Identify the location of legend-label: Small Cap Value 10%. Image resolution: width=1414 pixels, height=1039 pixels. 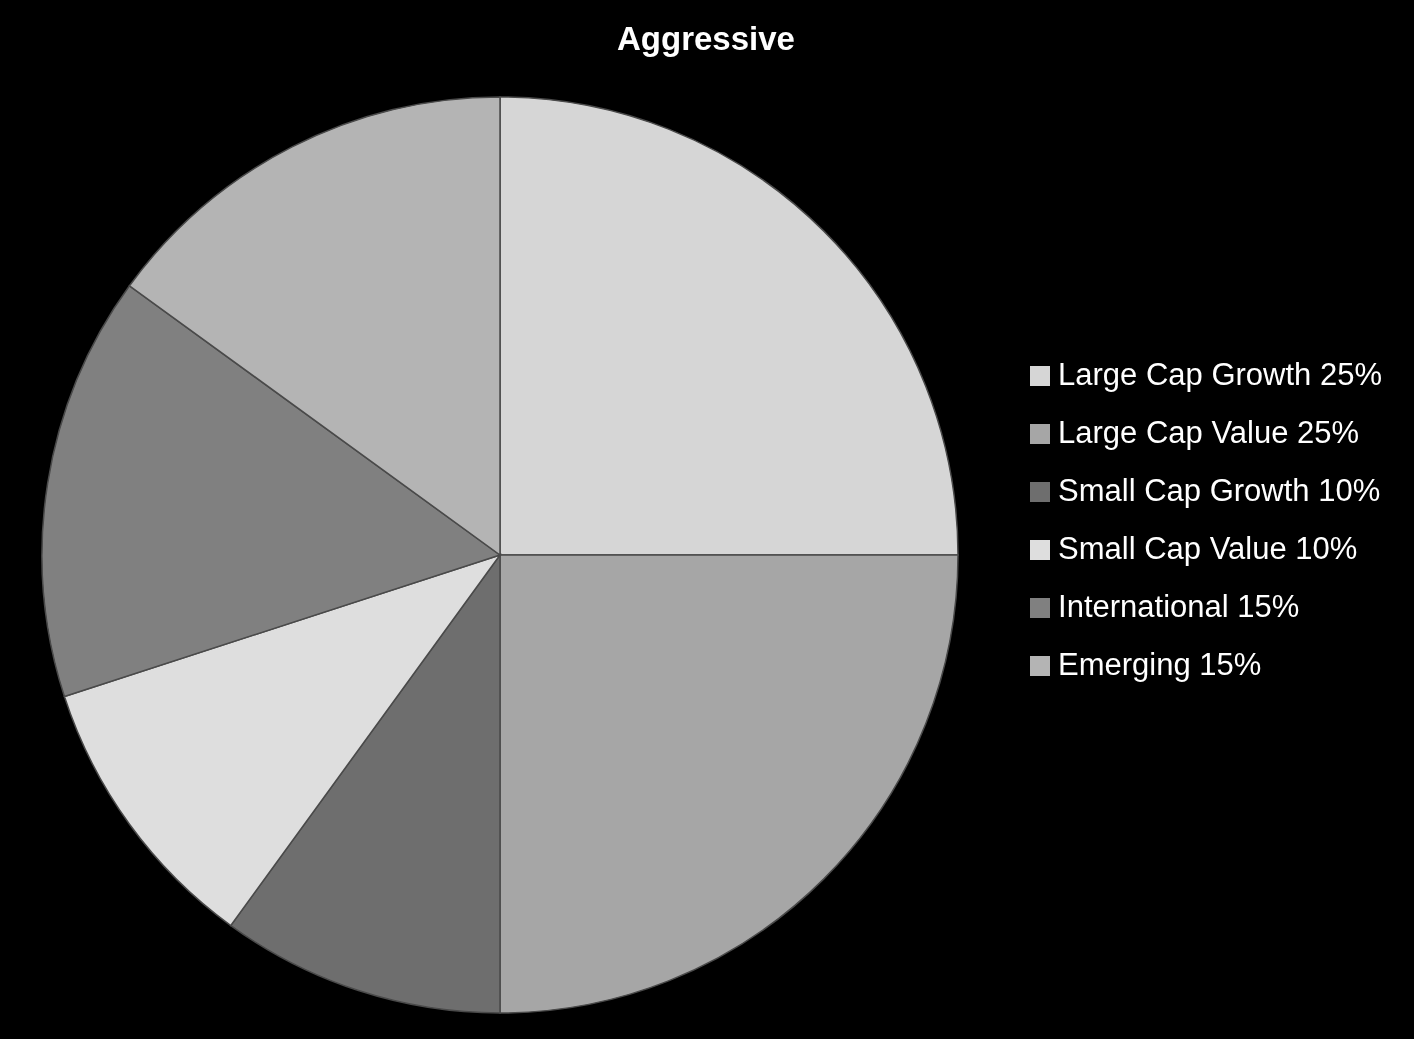
(1208, 548).